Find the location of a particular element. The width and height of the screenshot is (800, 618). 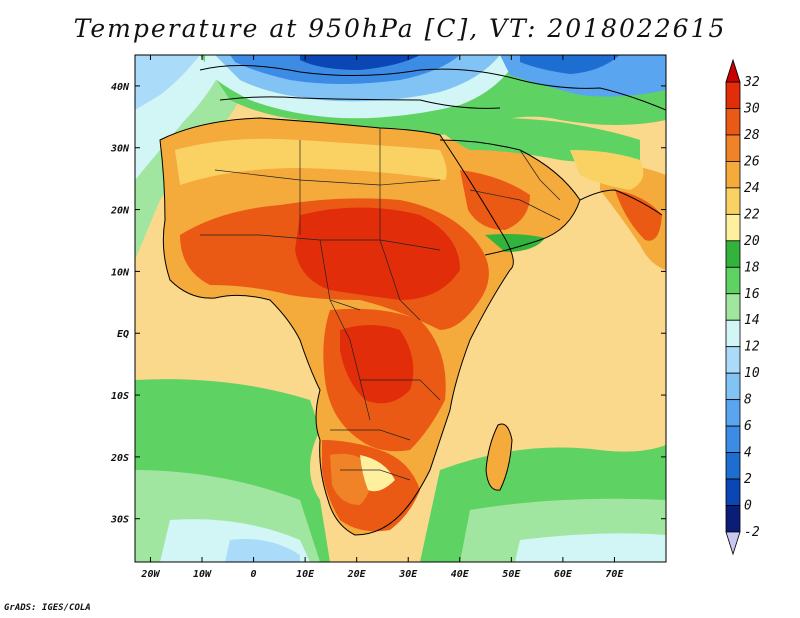

colorbar-label: 4 is located at coordinates (748, 453).